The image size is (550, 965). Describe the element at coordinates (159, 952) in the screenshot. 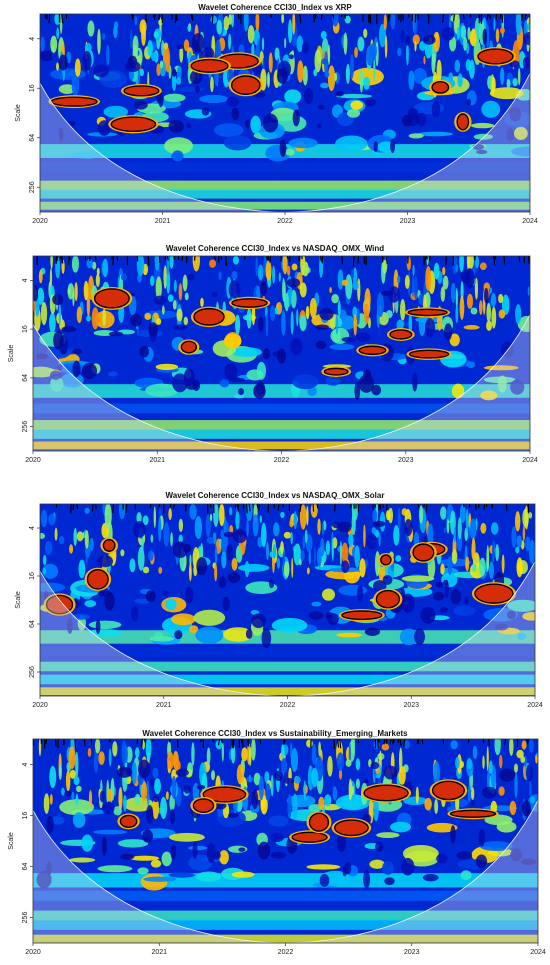

I see `x-tick-label: 2021` at that location.